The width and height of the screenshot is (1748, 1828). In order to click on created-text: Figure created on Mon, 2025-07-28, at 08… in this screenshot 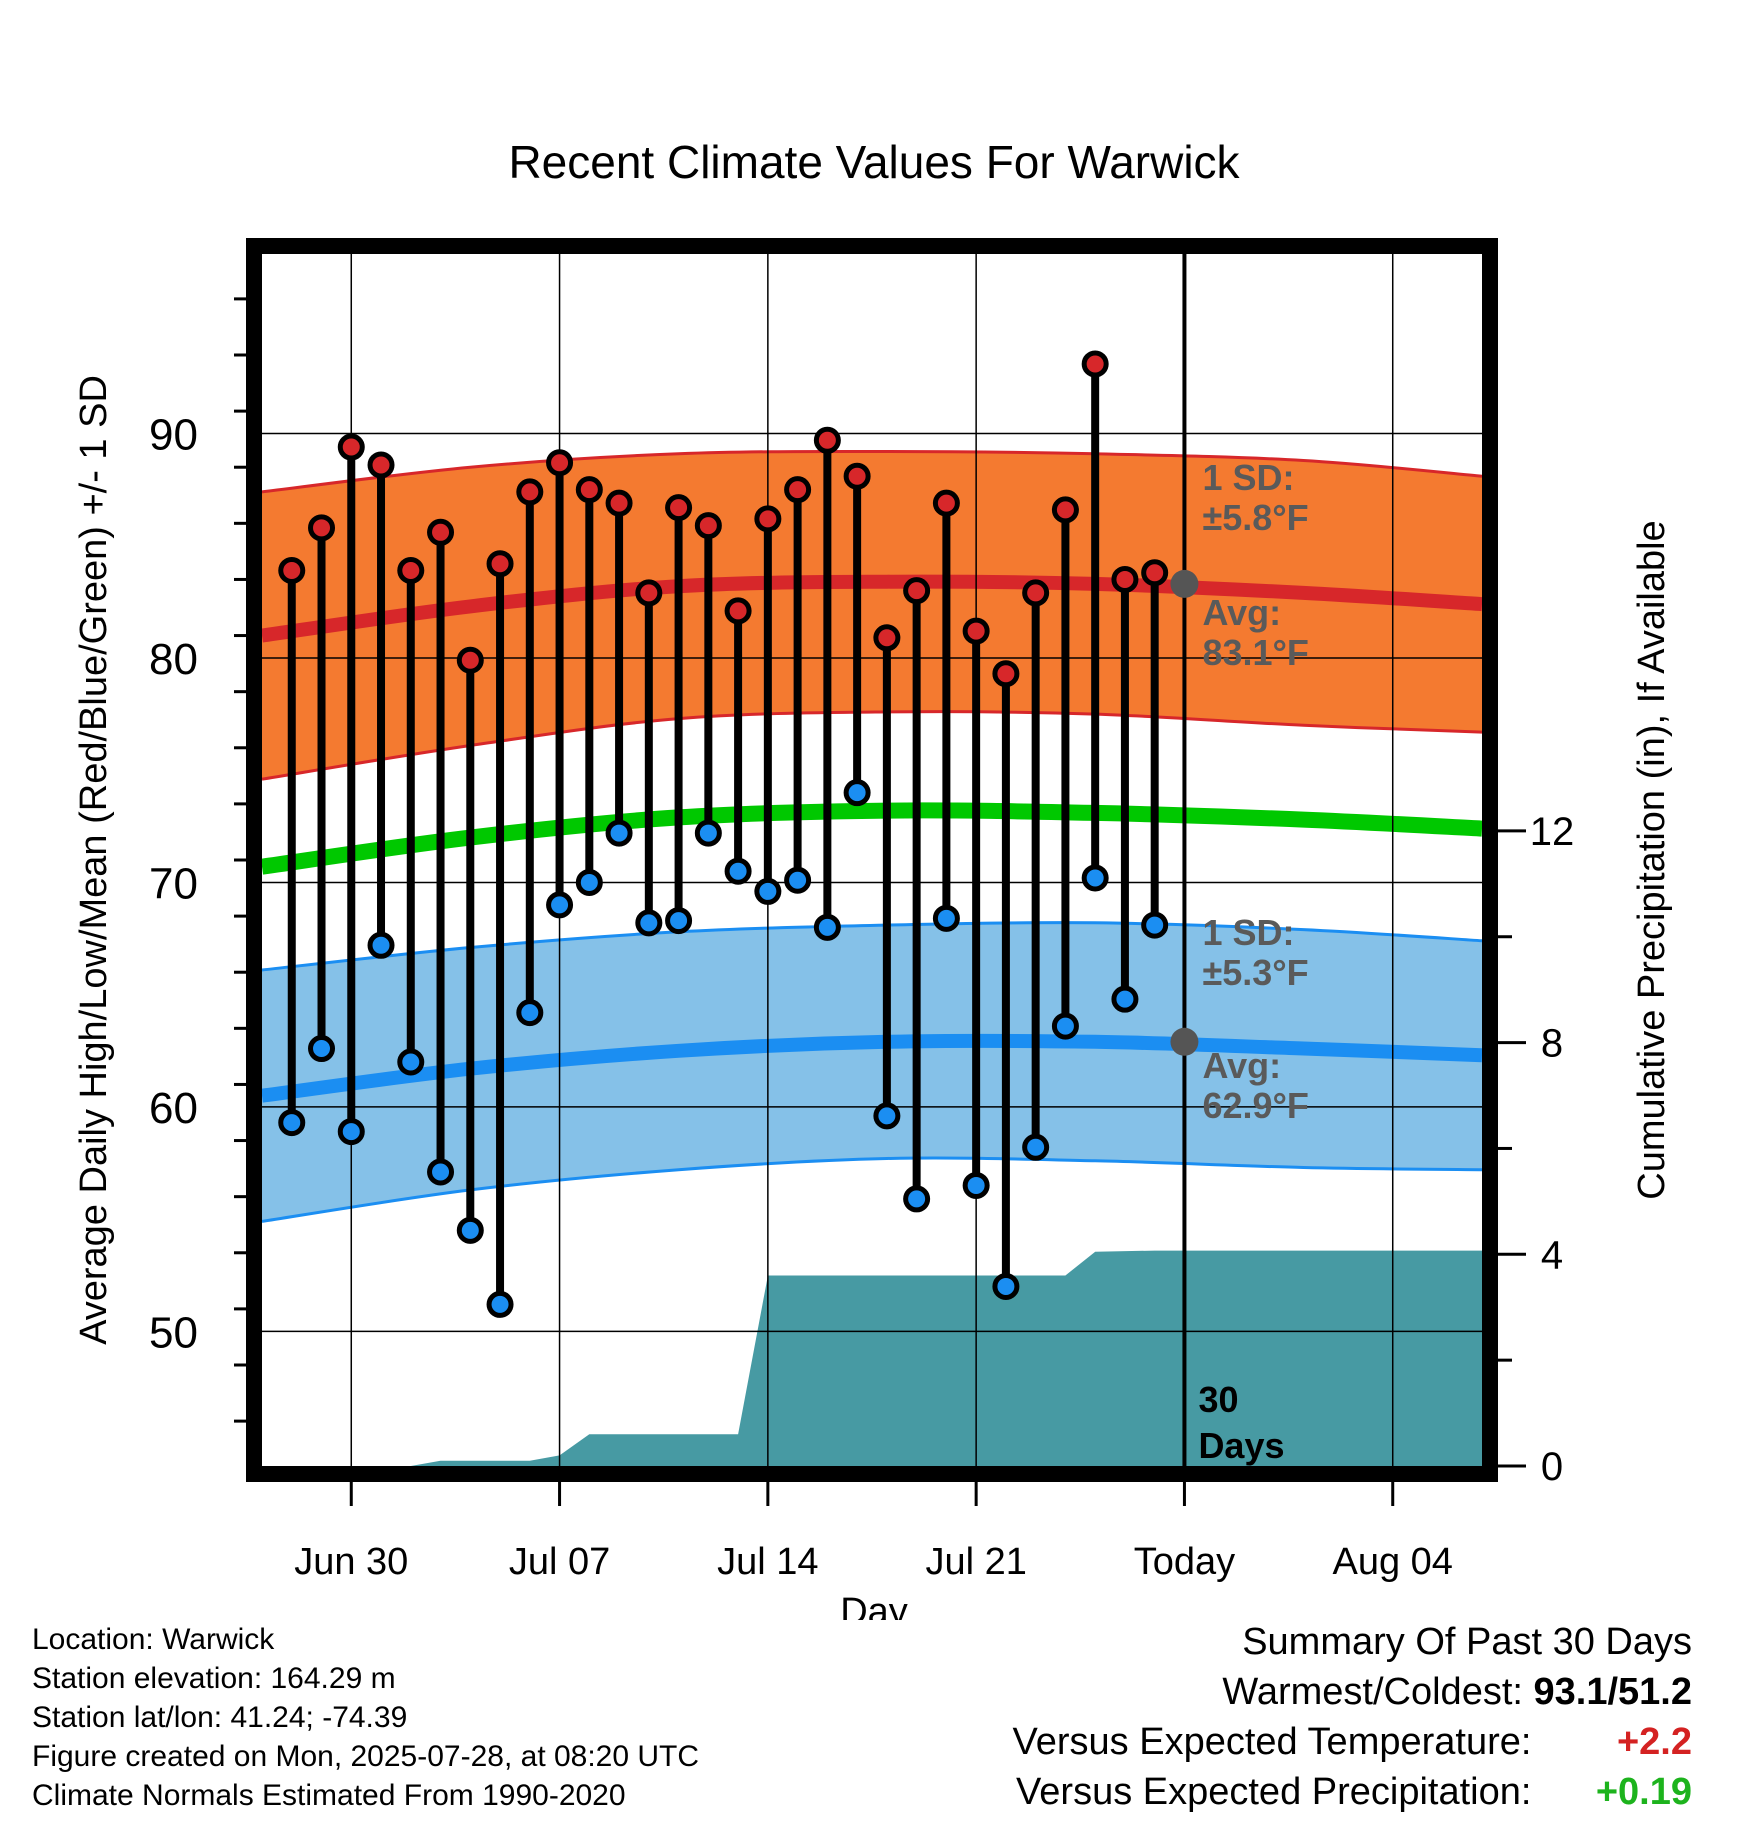, I will do `click(366, 1756)`.